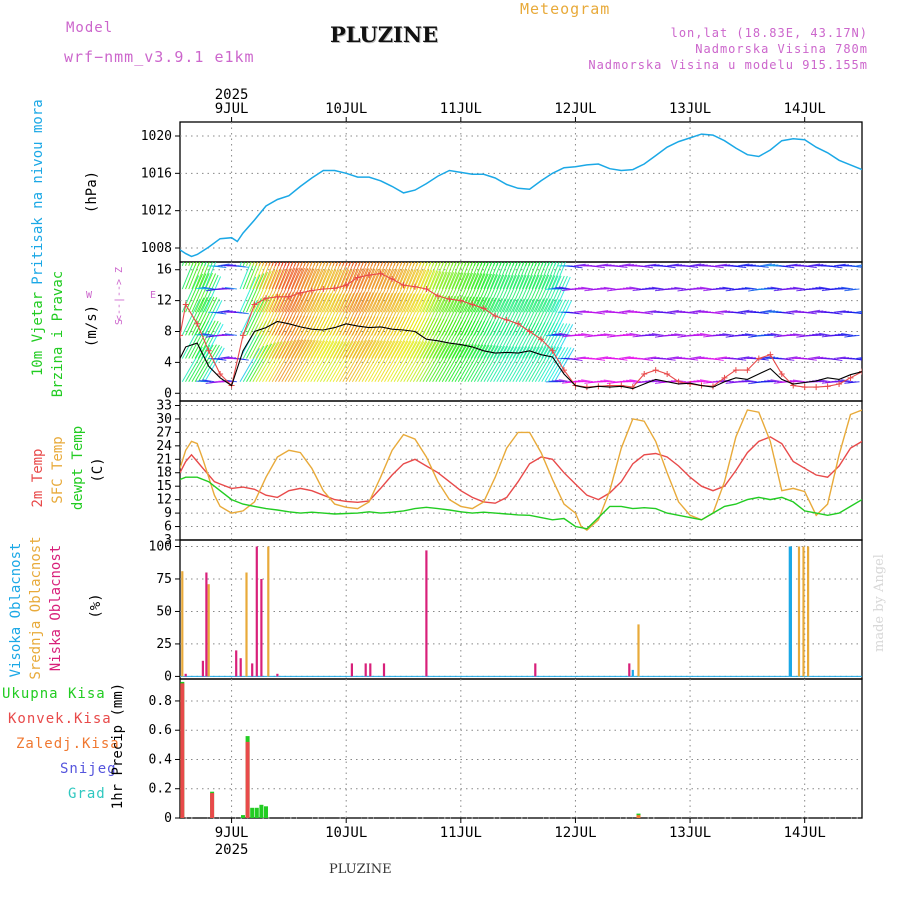 This screenshot has width=900, height=900. What do you see at coordinates (168, 393) in the screenshot?
I see `y-tick-label: 0` at bounding box center [168, 393].